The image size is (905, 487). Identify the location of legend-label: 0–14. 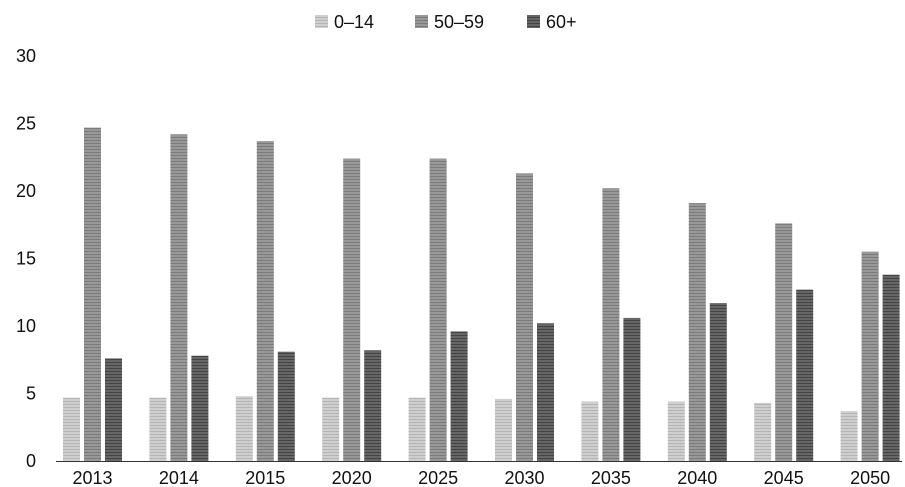
(354, 22).